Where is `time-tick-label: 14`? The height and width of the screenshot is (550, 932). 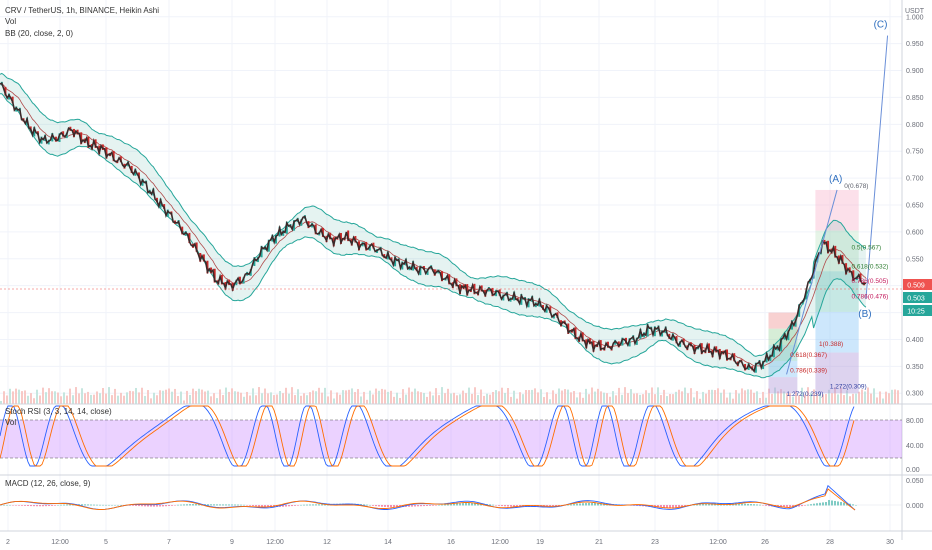 time-tick-label: 14 is located at coordinates (388, 542).